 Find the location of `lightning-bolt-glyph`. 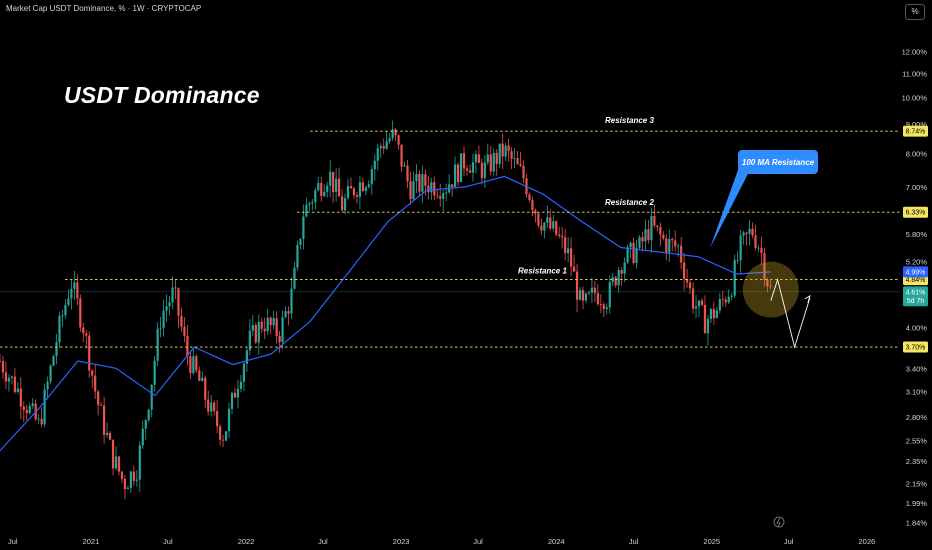

lightning-bolt-glyph is located at coordinates (778, 522).